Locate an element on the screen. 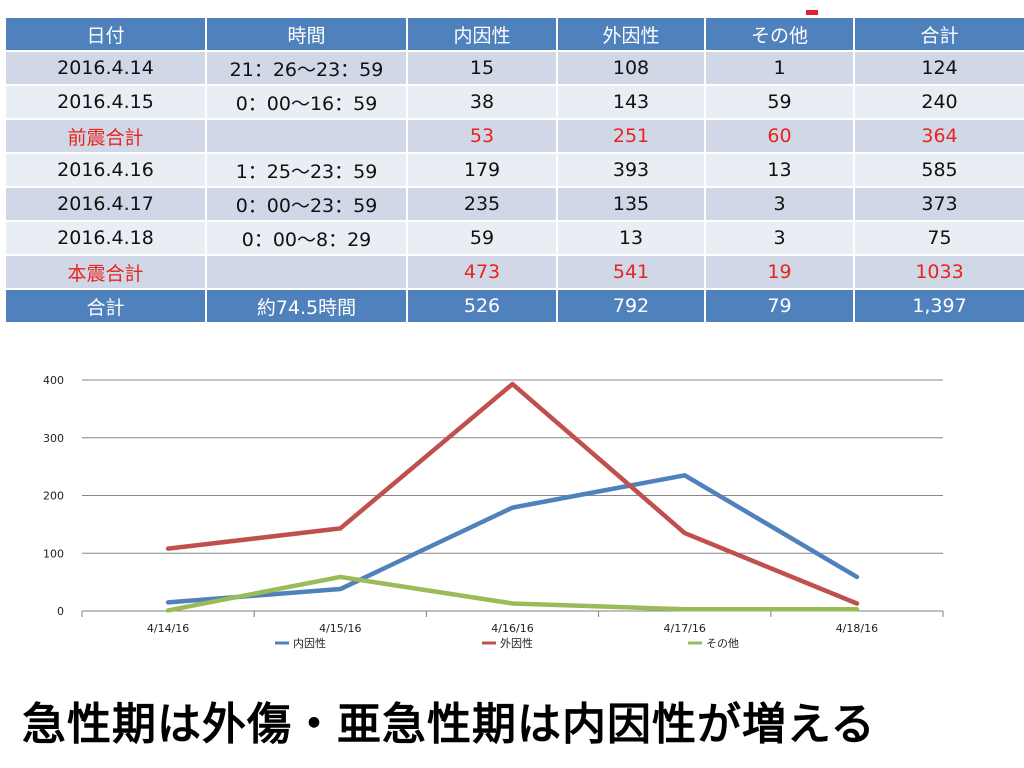 The height and width of the screenshot is (768, 1024). legend-label: 内因性 is located at coordinates (309, 643).